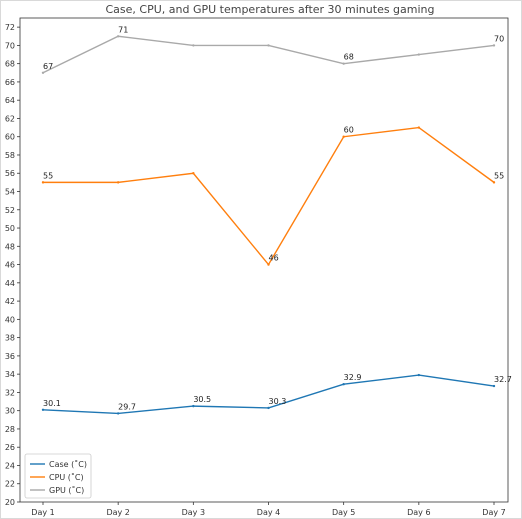  What do you see at coordinates (117, 512) in the screenshot?
I see `x-tick-label: Day 2` at bounding box center [117, 512].